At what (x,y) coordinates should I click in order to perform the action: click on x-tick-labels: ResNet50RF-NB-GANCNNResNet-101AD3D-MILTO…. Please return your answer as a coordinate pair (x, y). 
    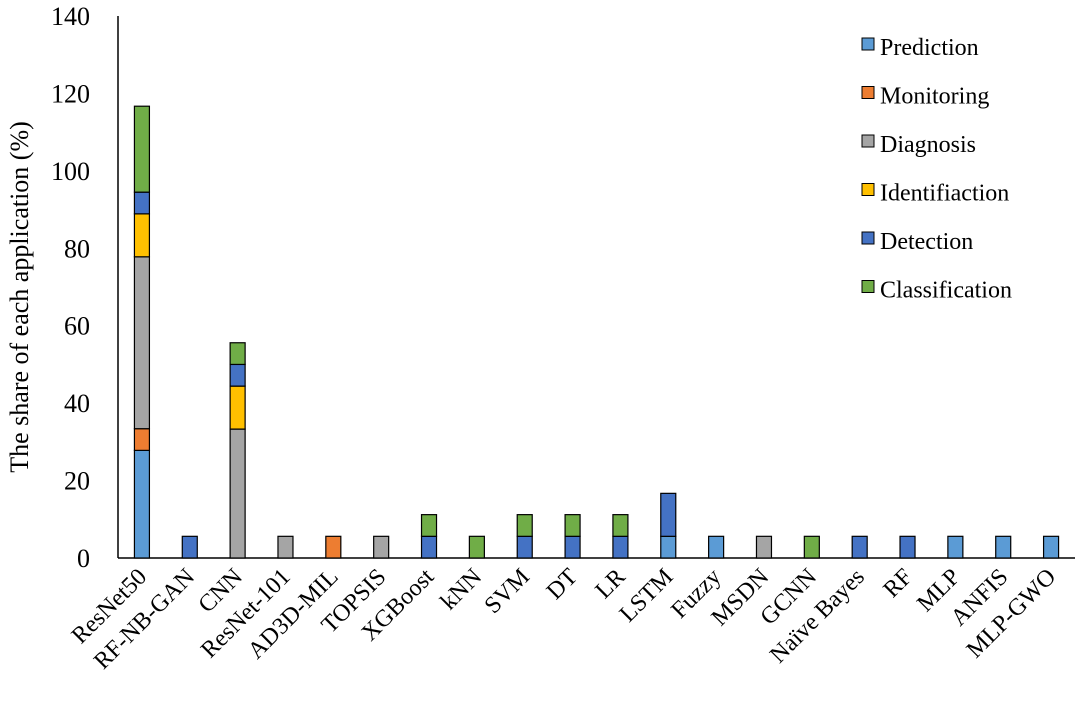
    Looking at the image, I should click on (564, 619).